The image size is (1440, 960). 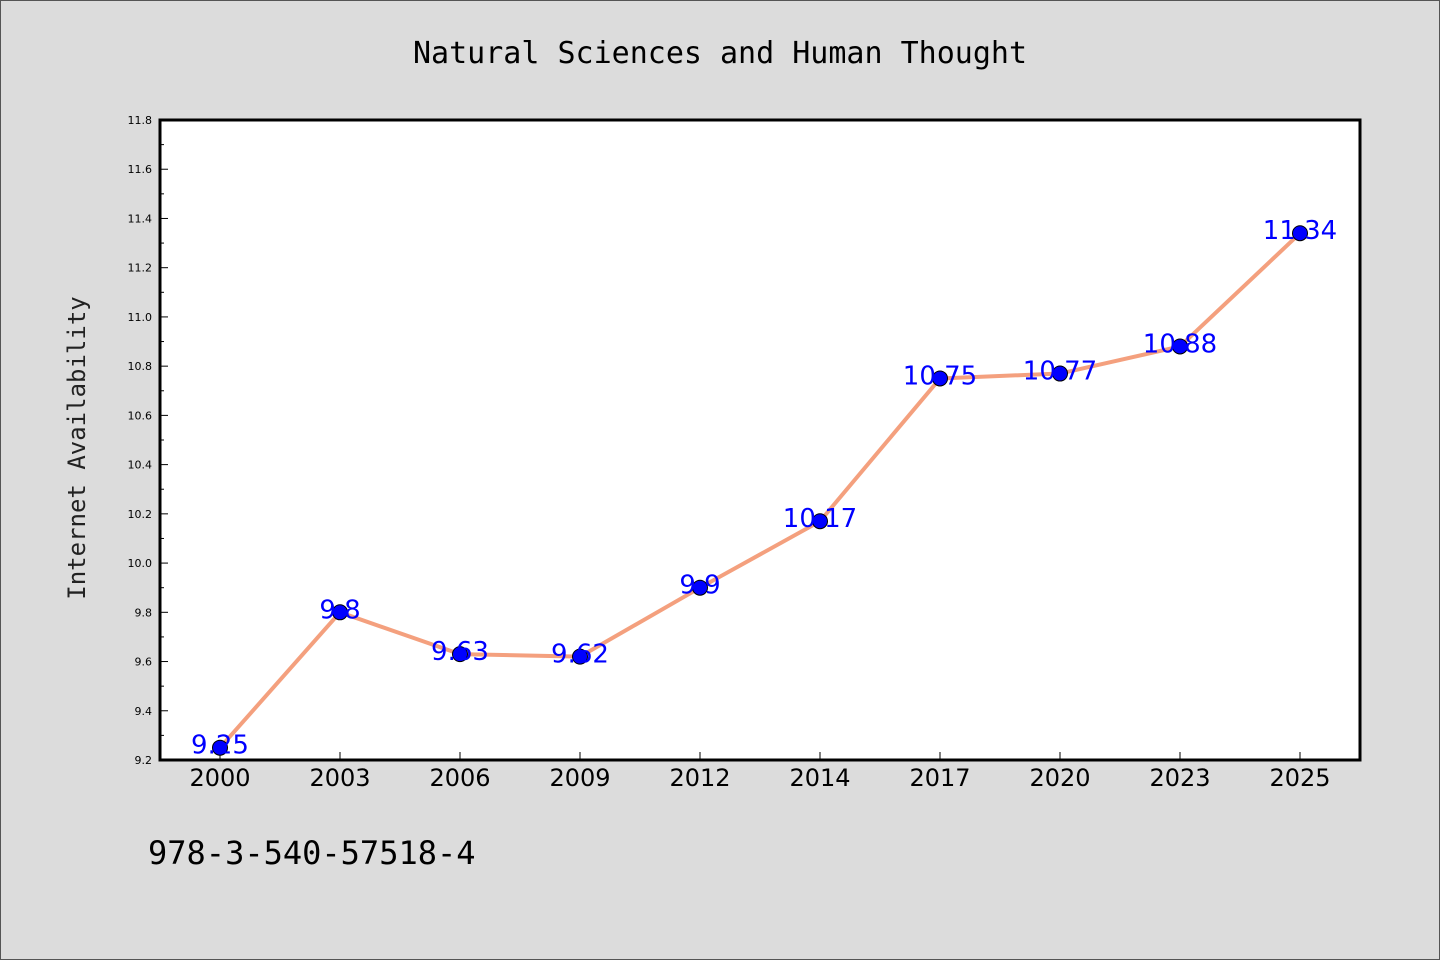 I want to click on data-label: 9.63, so click(x=460, y=652).